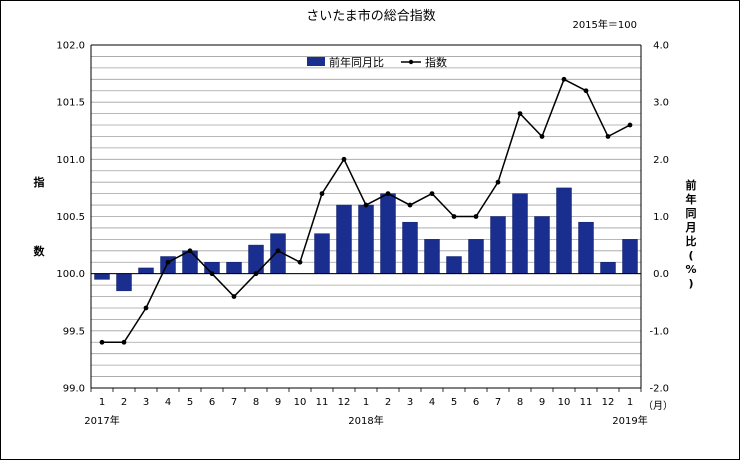 This screenshot has height=461, width=740. Describe the element at coordinates (356, 62) in the screenshot. I see `legend-bar-label: 前年同月比` at that location.